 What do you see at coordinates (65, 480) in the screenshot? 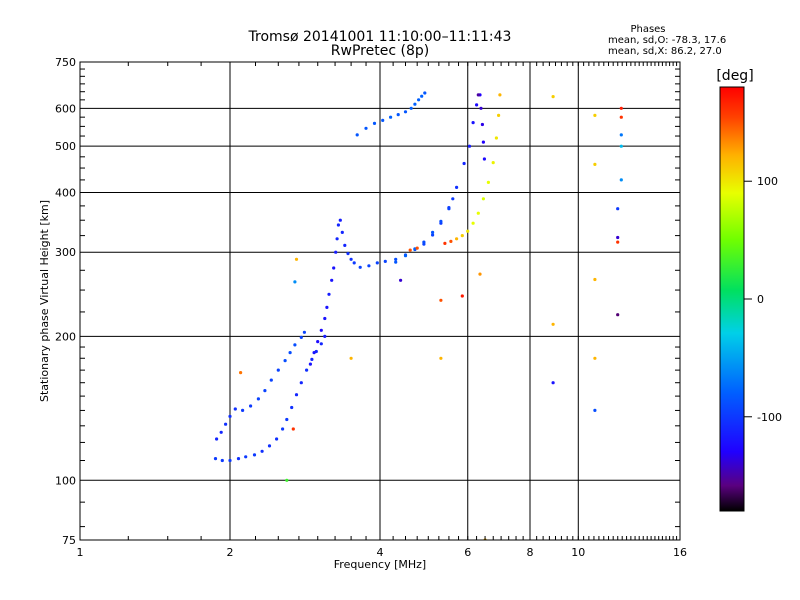
I see `y-tick-label: 100` at bounding box center [65, 480].